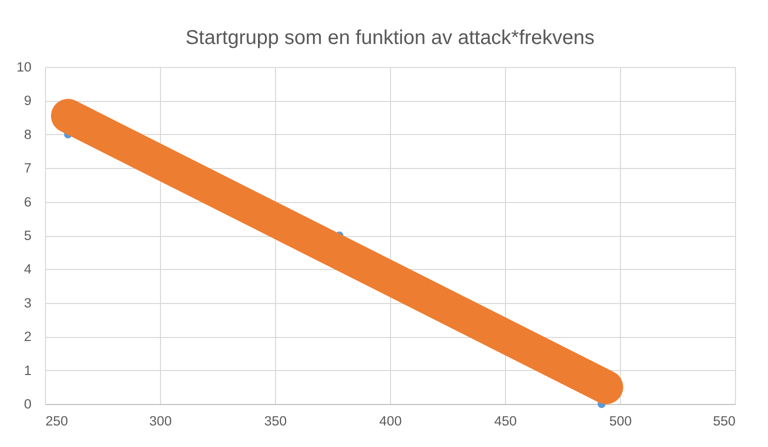  I want to click on x-tick-label: 350, so click(275, 421).